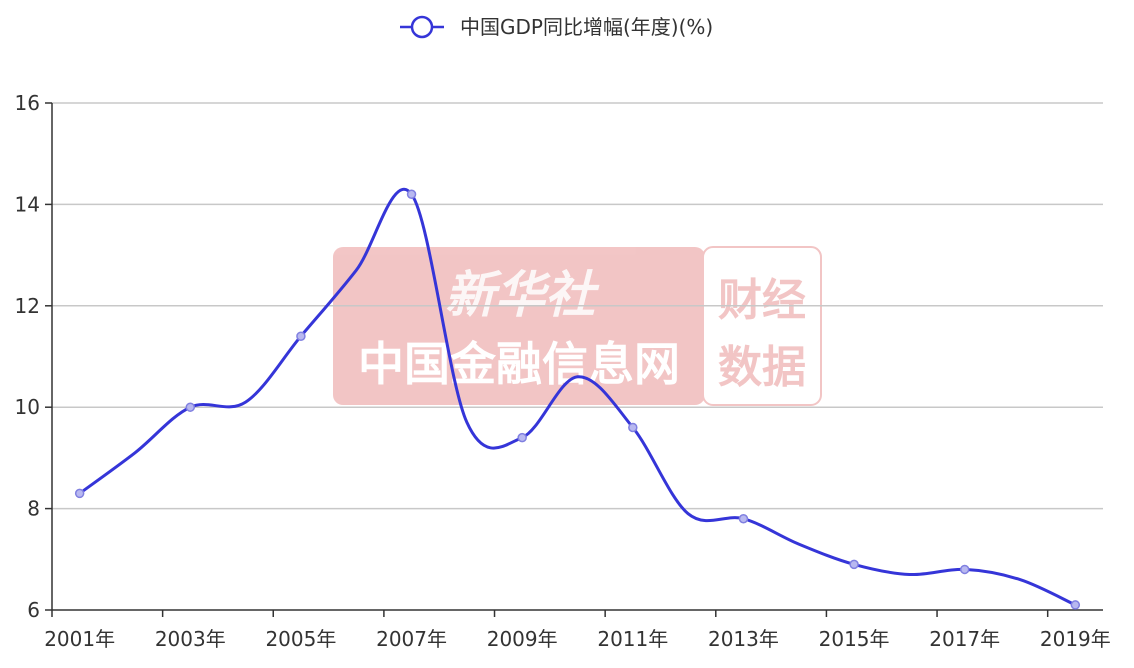 This screenshot has width=1134, height=668. Describe the element at coordinates (33, 610) in the screenshot. I see `y-tick-label: 6` at that location.